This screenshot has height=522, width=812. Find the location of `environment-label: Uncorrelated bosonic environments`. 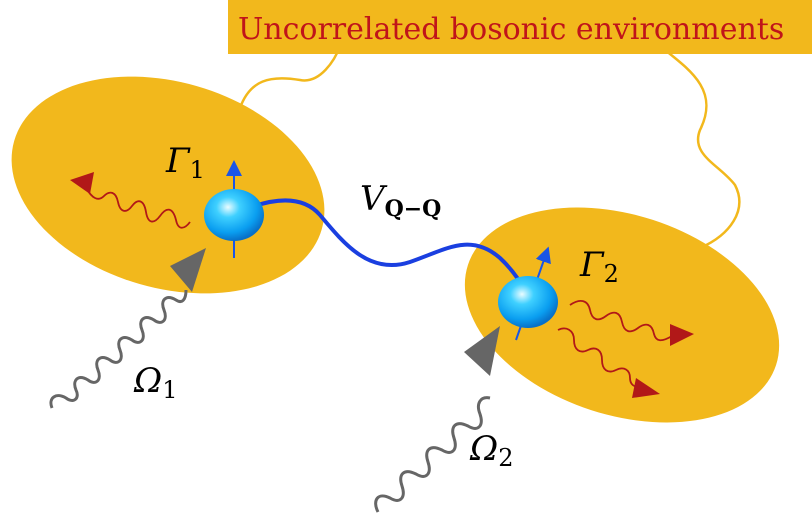

environment-label: Uncorrelated bosonic environments is located at coordinates (511, 29).